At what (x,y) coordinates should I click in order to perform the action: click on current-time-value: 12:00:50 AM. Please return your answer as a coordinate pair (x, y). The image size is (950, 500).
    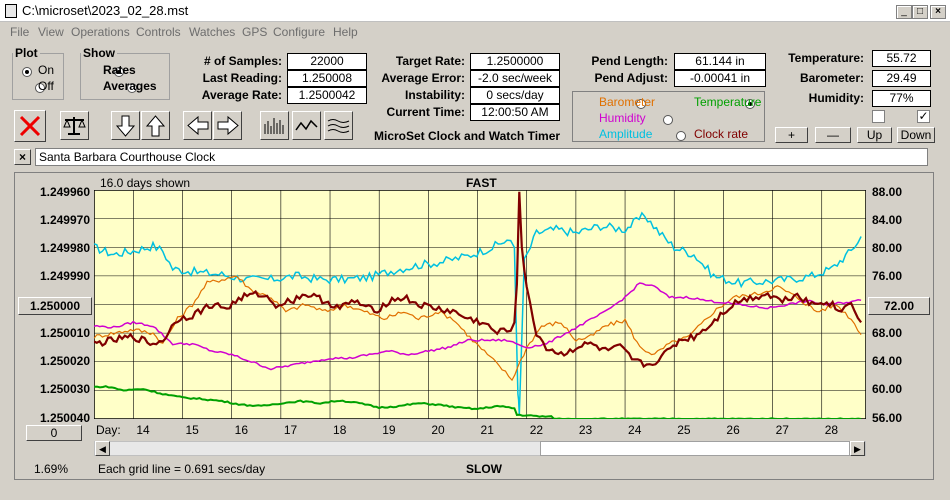
    Looking at the image, I should click on (515, 112).